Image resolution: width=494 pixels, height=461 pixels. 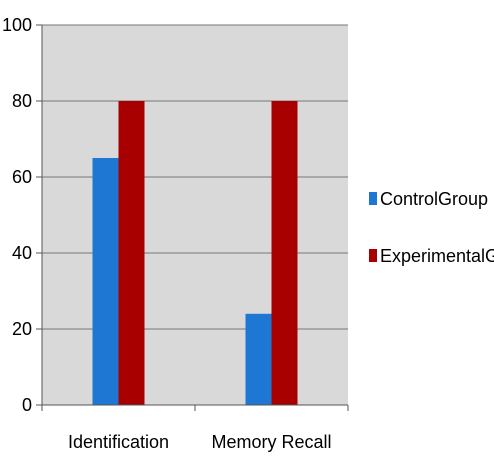 I want to click on y-tick-label: 40, so click(x=22, y=253).